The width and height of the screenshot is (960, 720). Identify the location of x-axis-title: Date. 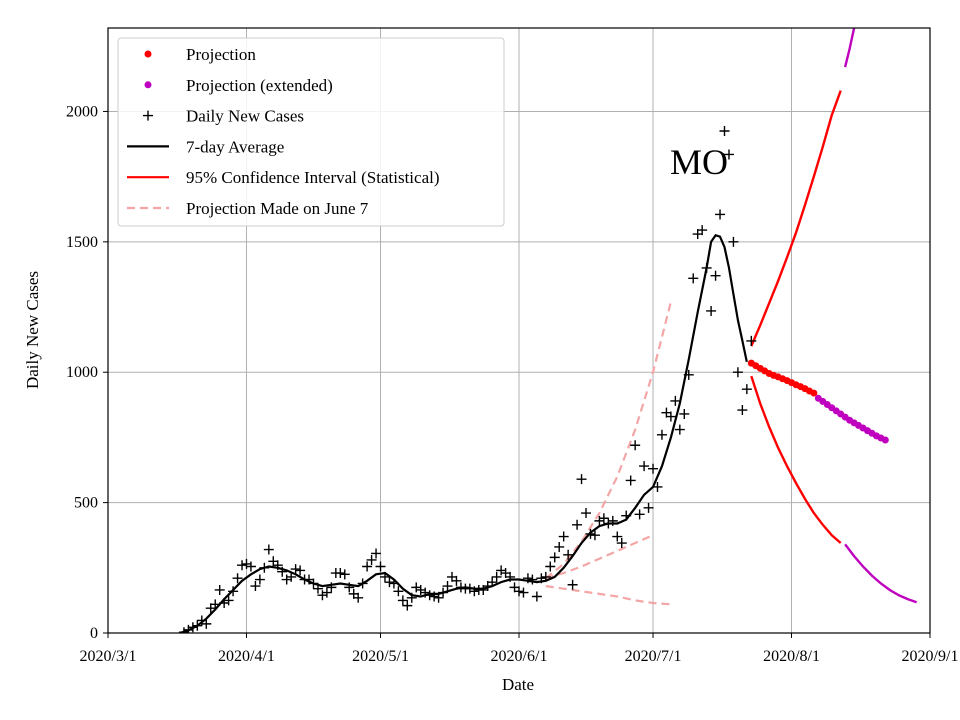
(518, 684).